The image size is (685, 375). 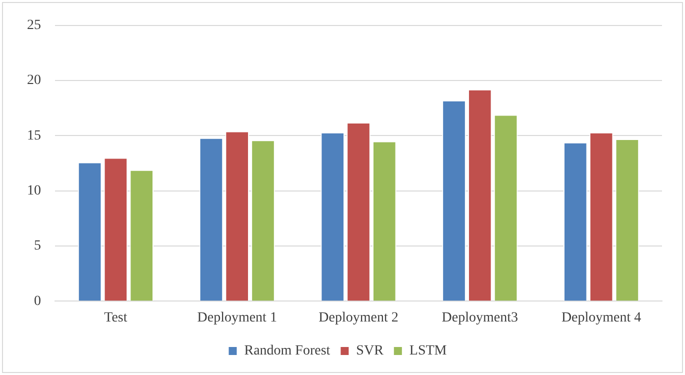 What do you see at coordinates (116, 318) in the screenshot?
I see `x-tick-label: Test` at bounding box center [116, 318].